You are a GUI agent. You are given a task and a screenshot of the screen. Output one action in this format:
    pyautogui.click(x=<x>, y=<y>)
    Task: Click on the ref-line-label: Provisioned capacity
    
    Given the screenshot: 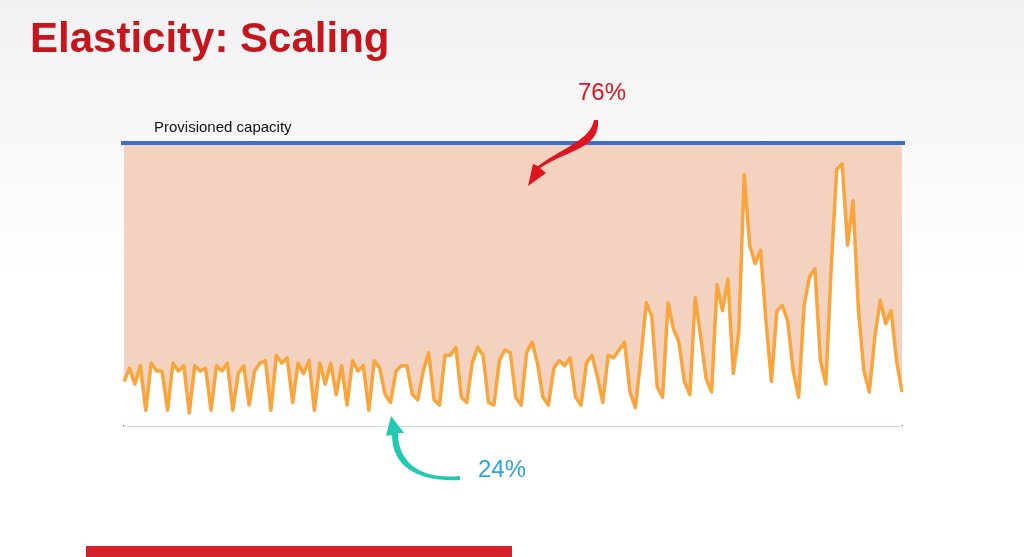 What is the action you would take?
    pyautogui.click(x=223, y=126)
    